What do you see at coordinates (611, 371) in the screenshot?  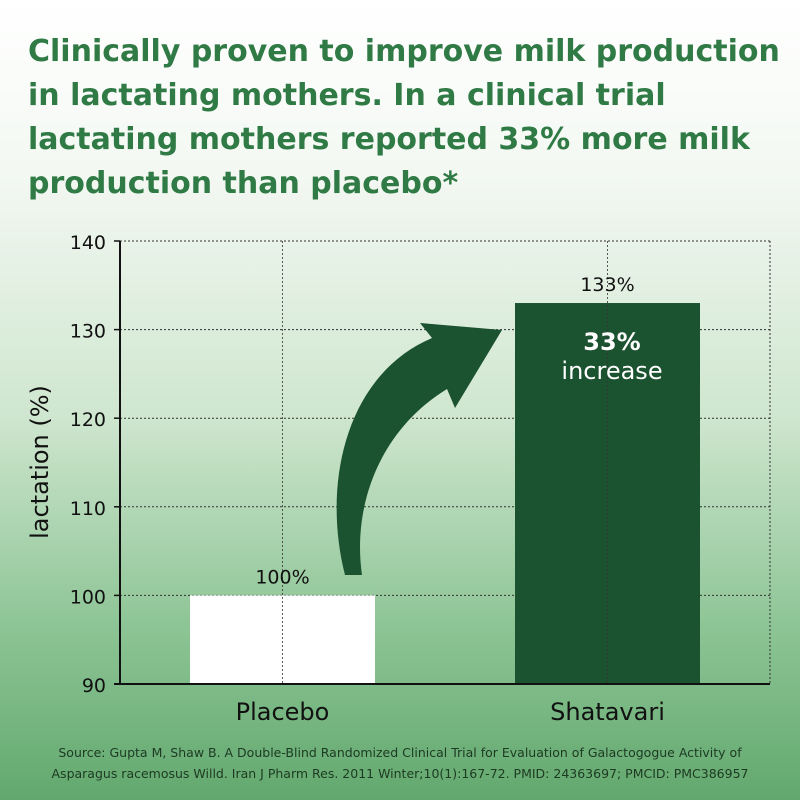 I see `annotation-label: increase` at bounding box center [611, 371].